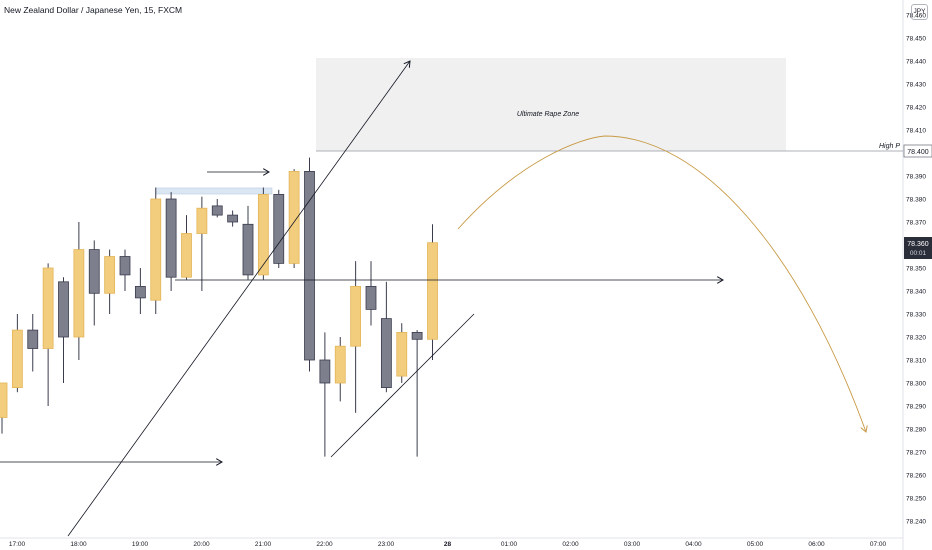 This screenshot has height=550, width=932. What do you see at coordinates (916, 361) in the screenshot?
I see `price-tick-label: 78.310` at bounding box center [916, 361].